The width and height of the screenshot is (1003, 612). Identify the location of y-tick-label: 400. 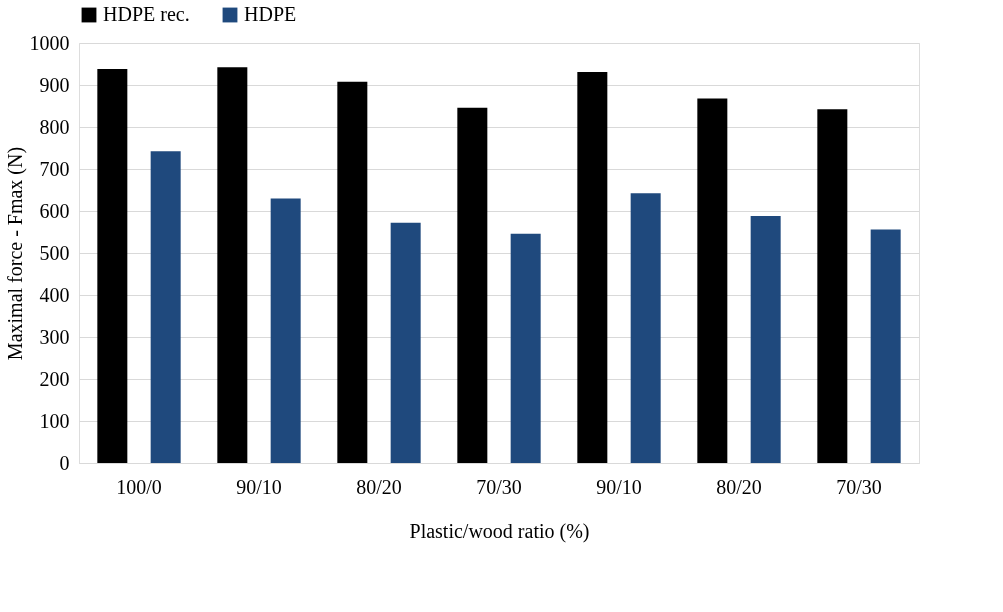
(54, 294).